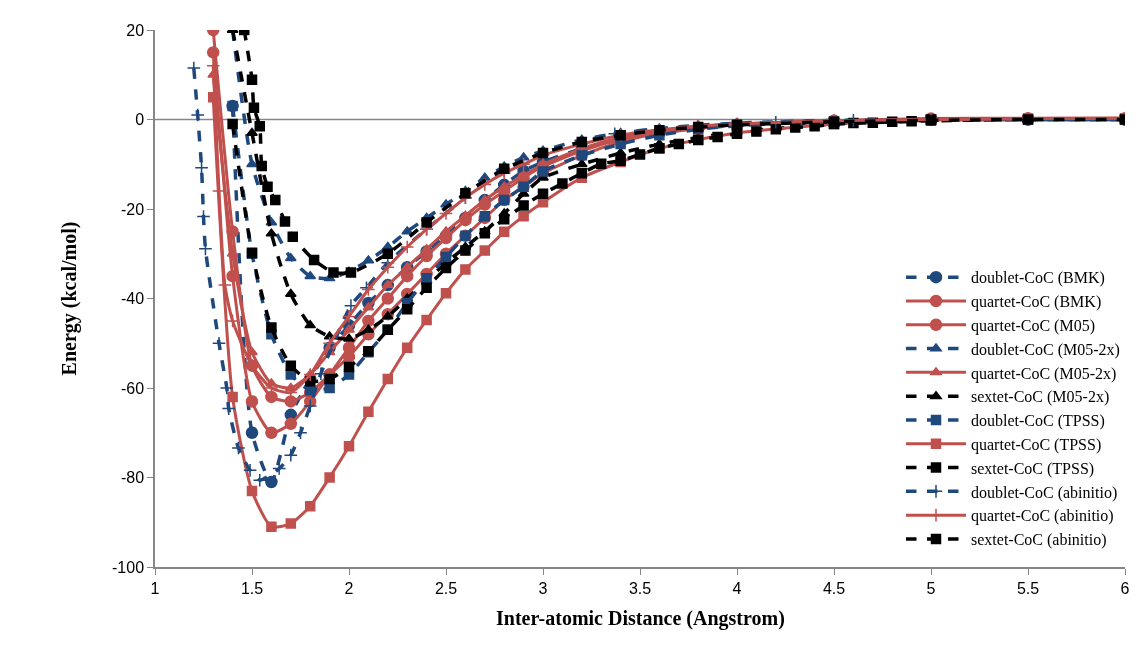 The width and height of the screenshot is (1143, 647). What do you see at coordinates (132, 388) in the screenshot?
I see `y-tick-label: -60` at bounding box center [132, 388].